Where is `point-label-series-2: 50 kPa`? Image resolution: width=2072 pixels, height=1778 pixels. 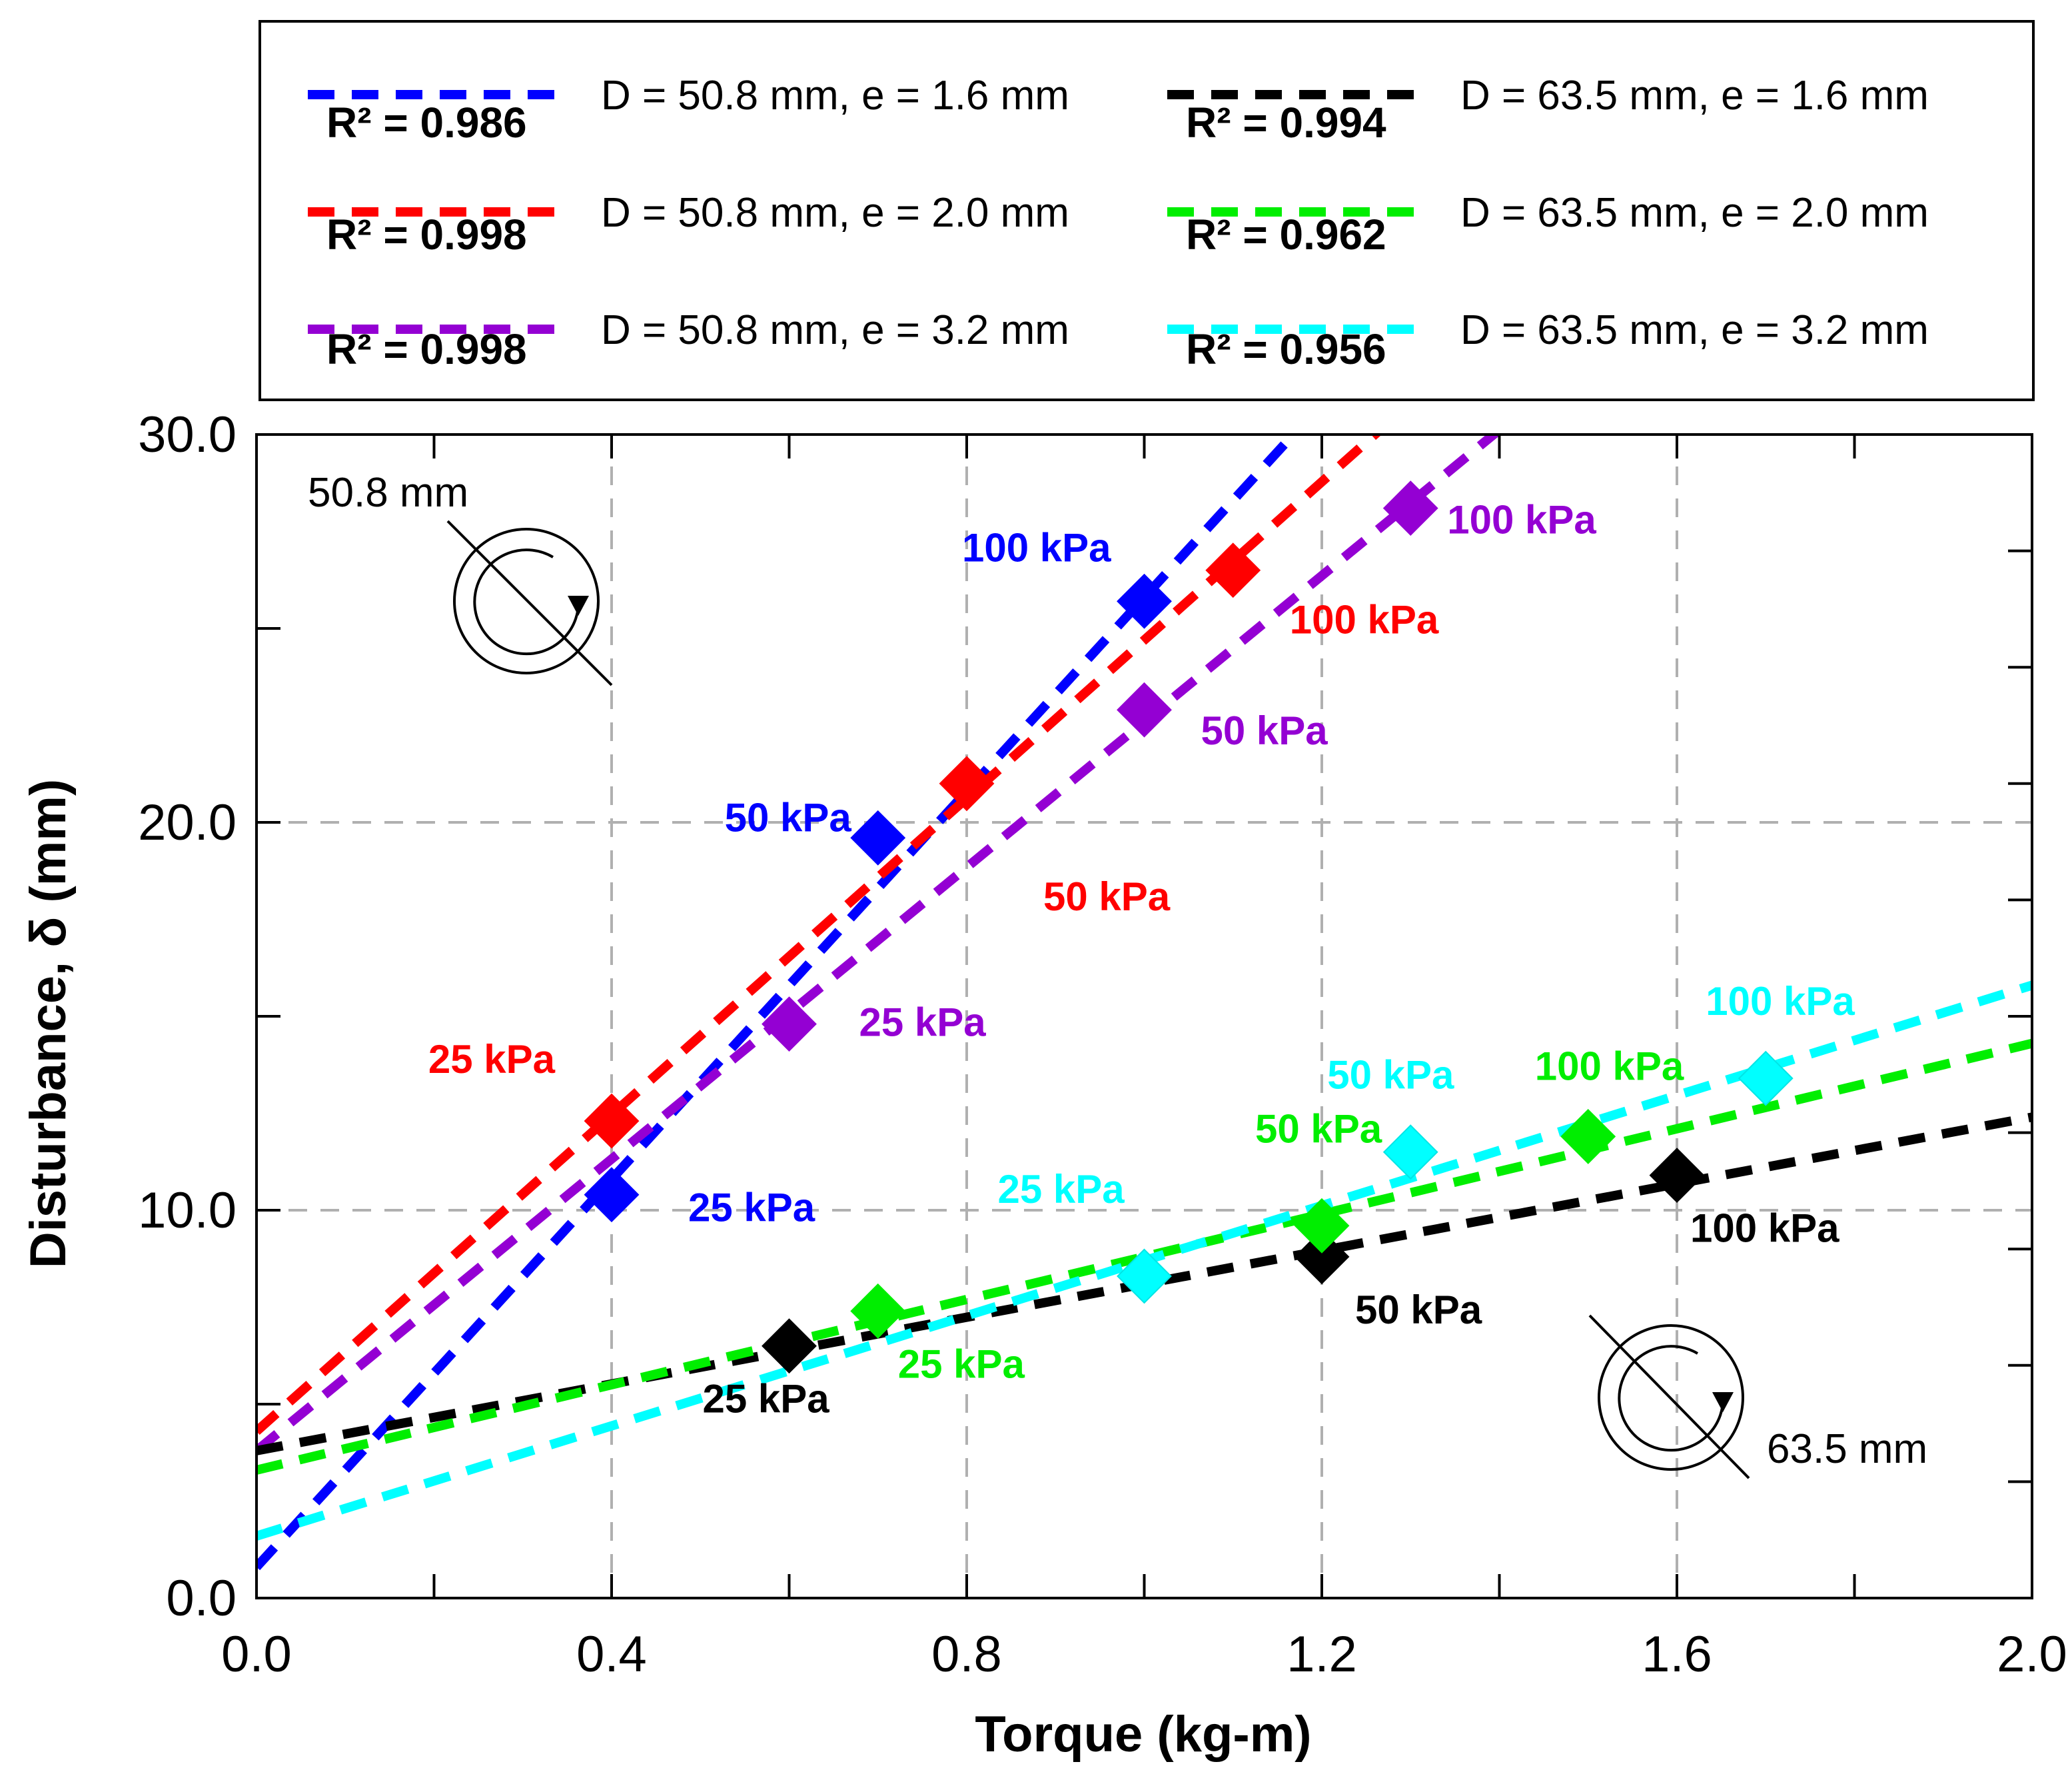
point-label-series-2: 50 kPa is located at coordinates (1107, 897).